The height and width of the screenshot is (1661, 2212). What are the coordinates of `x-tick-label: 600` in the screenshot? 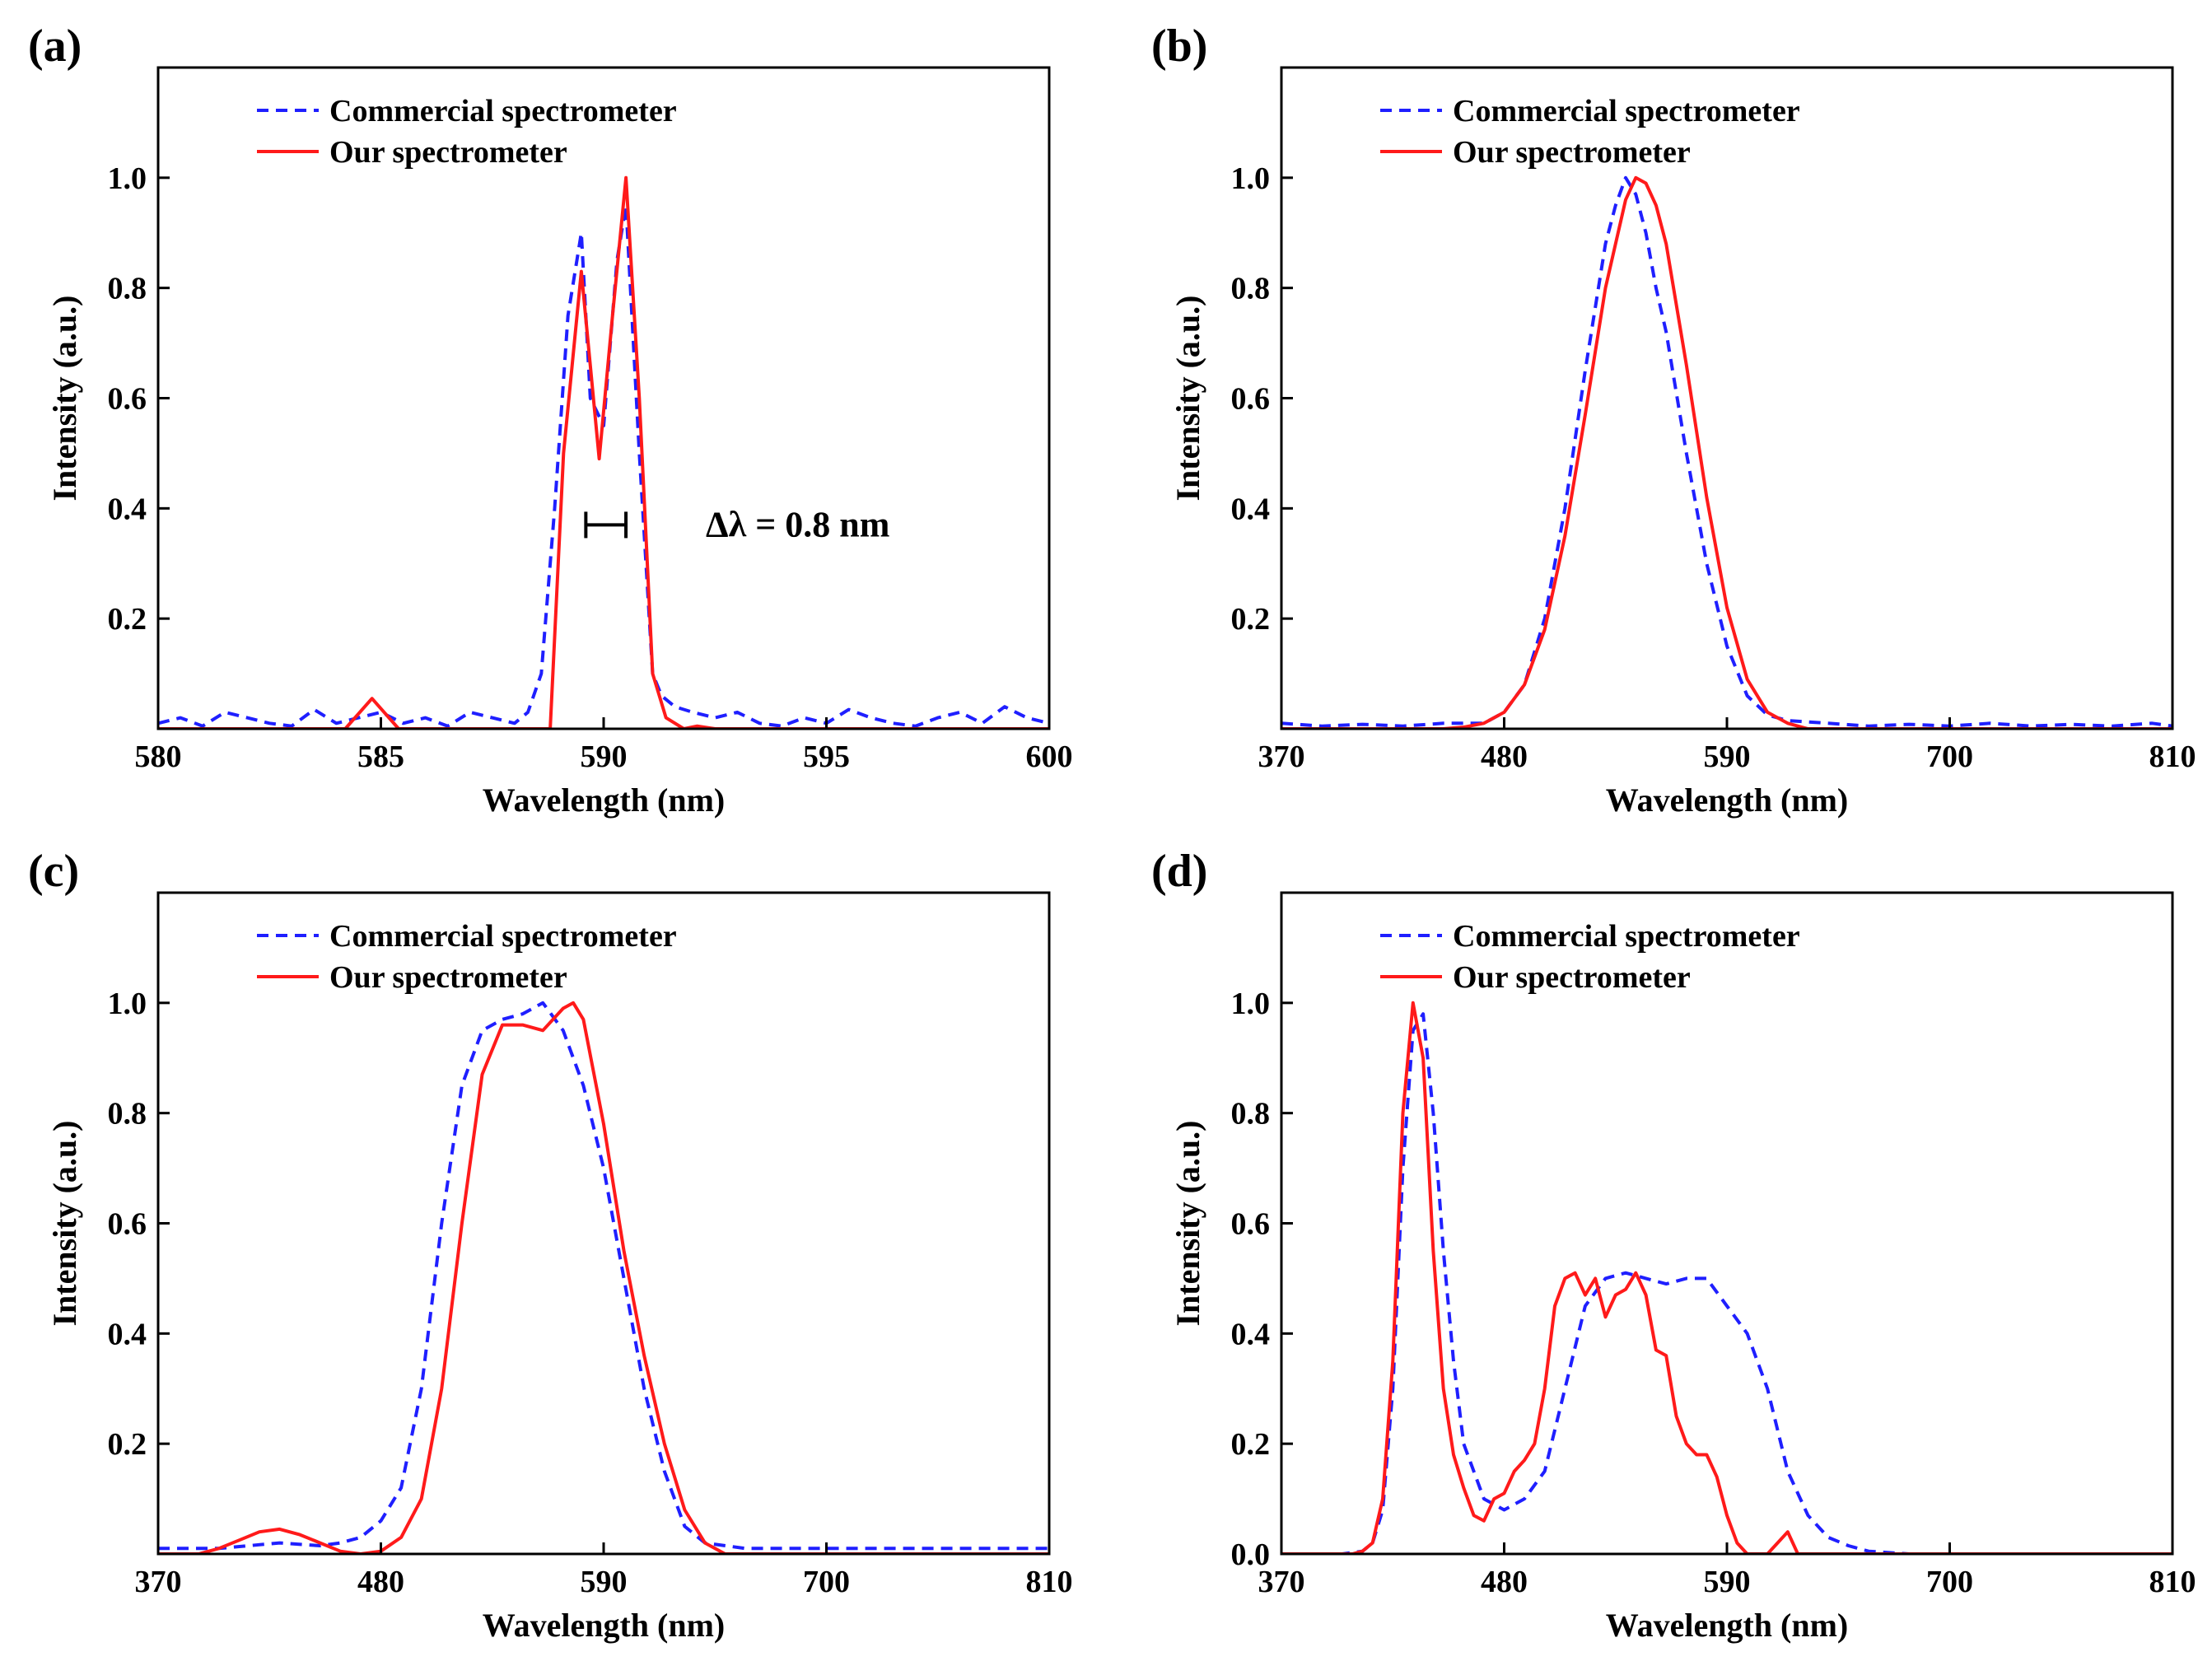 It's located at (1049, 757).